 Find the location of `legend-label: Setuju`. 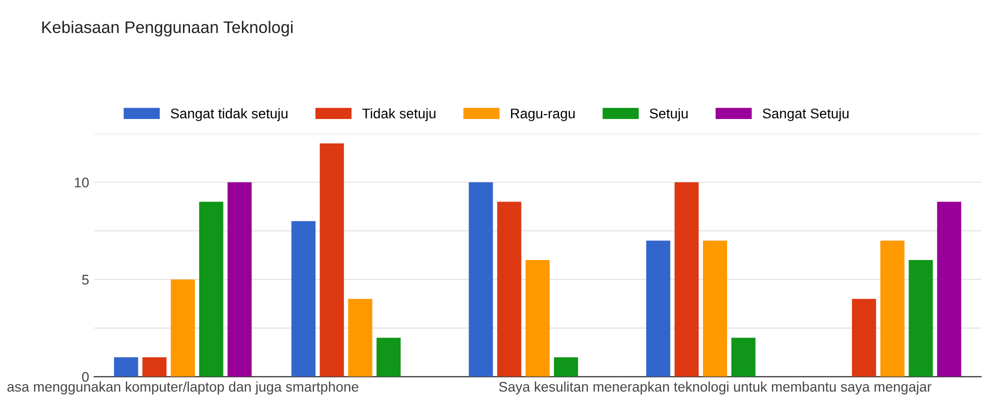

legend-label: Setuju is located at coordinates (669, 115).